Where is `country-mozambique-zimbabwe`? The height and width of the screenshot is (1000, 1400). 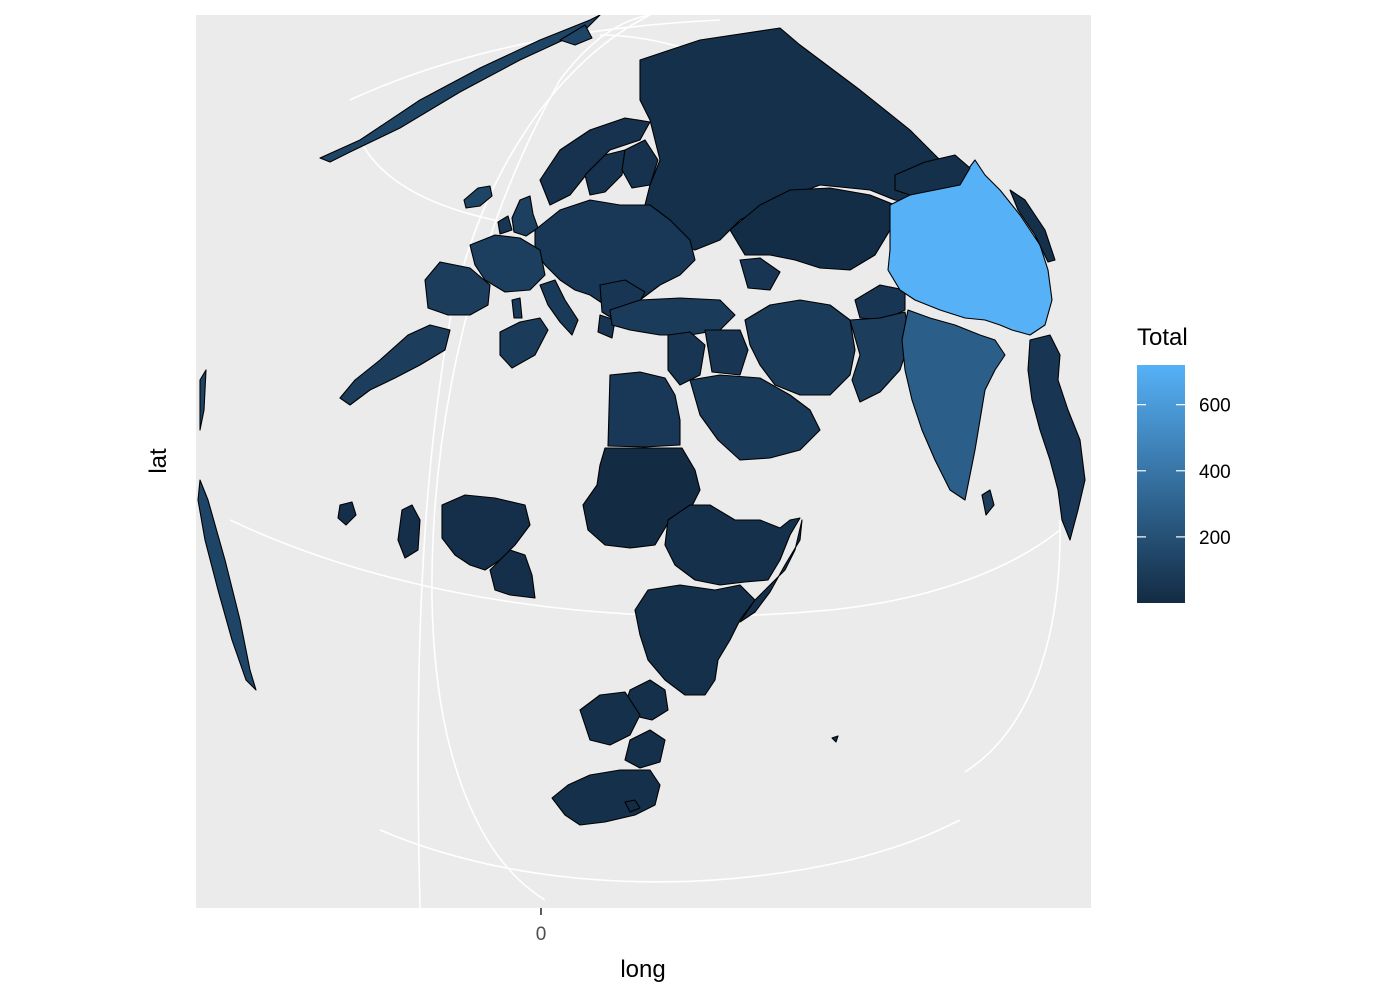
country-mozambique-zimbabwe is located at coordinates (645, 749).